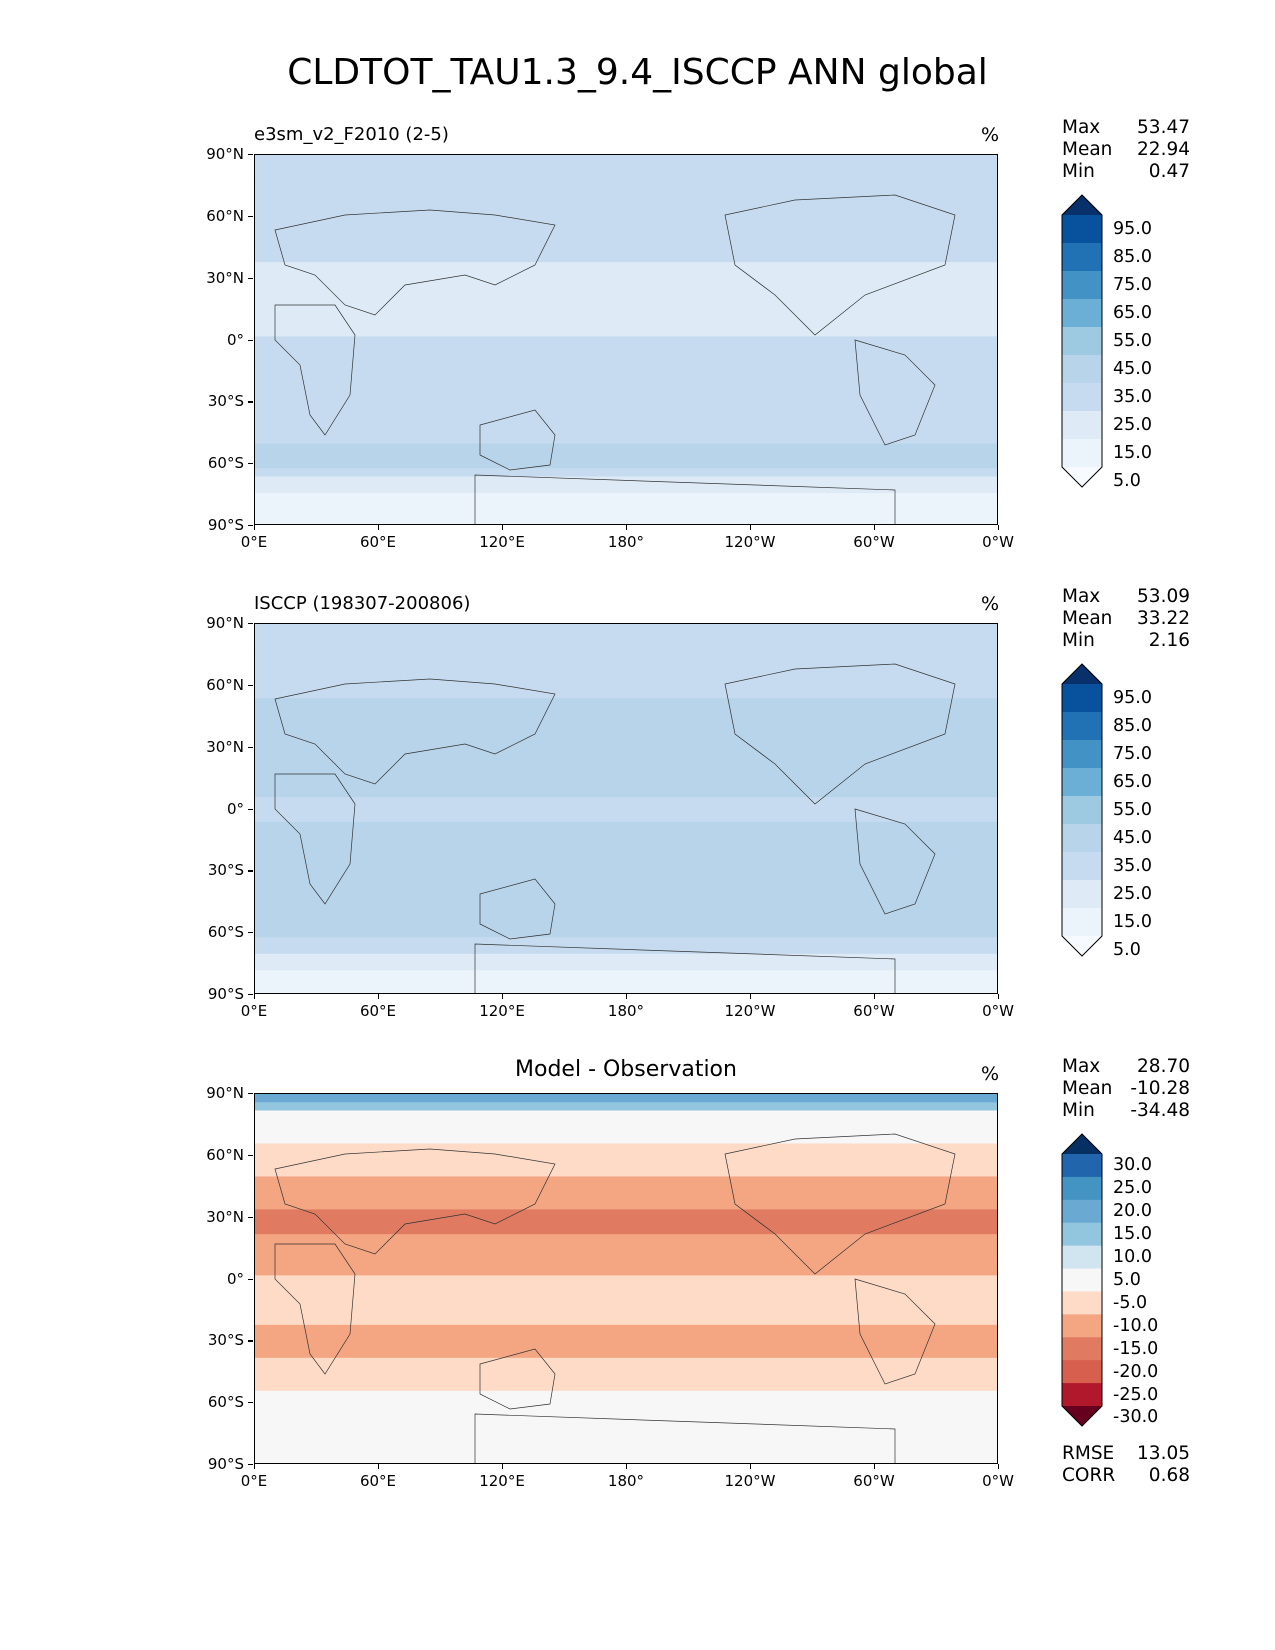 This screenshot has height=1650, width=1275. What do you see at coordinates (1136, 1325) in the screenshot?
I see `colorbar-tick-label: -10.0` at bounding box center [1136, 1325].